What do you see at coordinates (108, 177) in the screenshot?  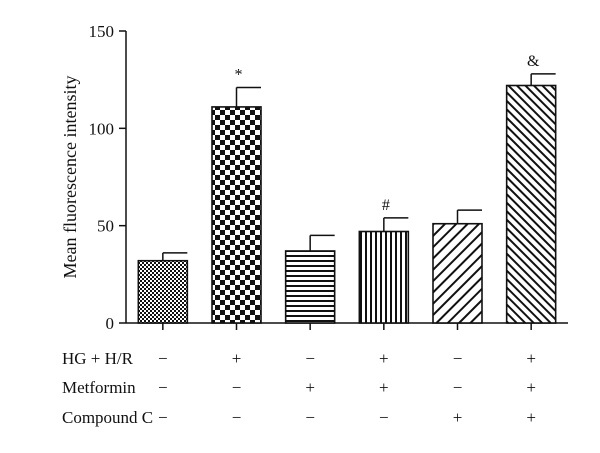 I see `y-axis: 0 50 100 150` at bounding box center [108, 177].